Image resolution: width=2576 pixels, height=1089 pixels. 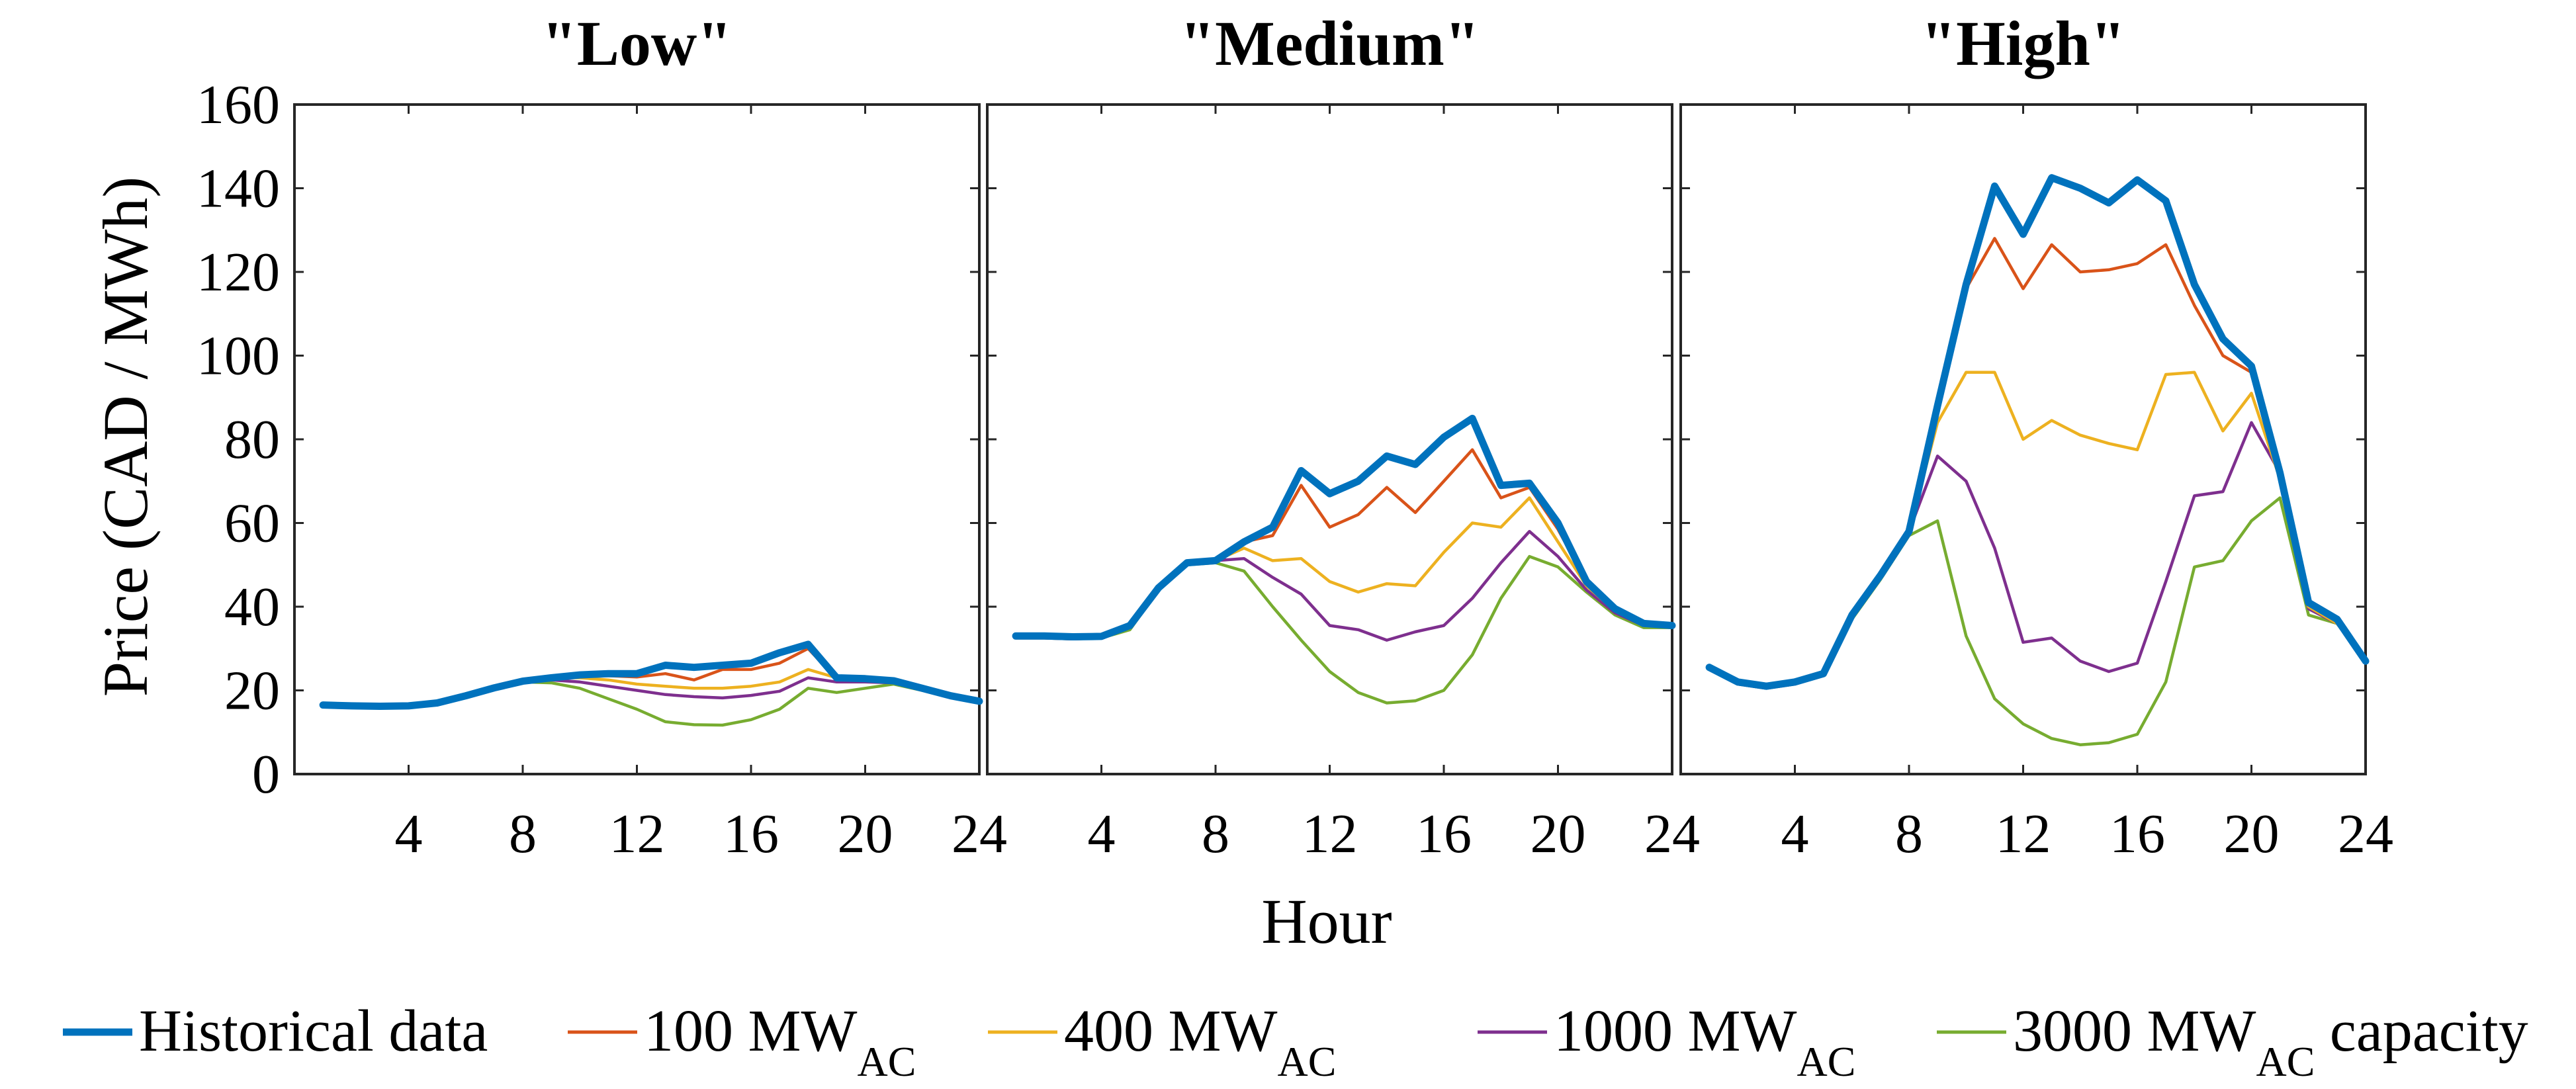 I want to click on legend-entry: 3000 MWAC capacity, so click(x=2232, y=1041).